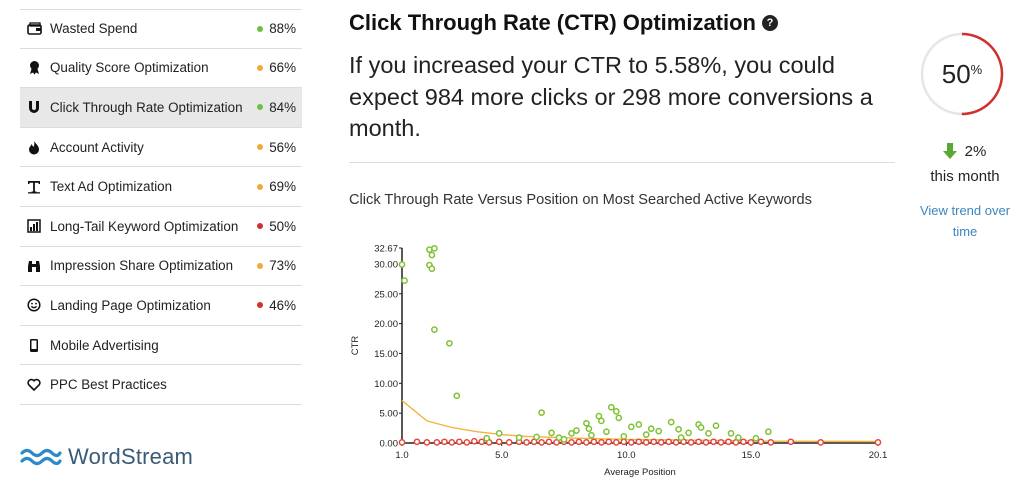 The height and width of the screenshot is (490, 1024). Describe the element at coordinates (161, 346) in the screenshot. I see `sidebar-item: Mobile Advertising` at that location.